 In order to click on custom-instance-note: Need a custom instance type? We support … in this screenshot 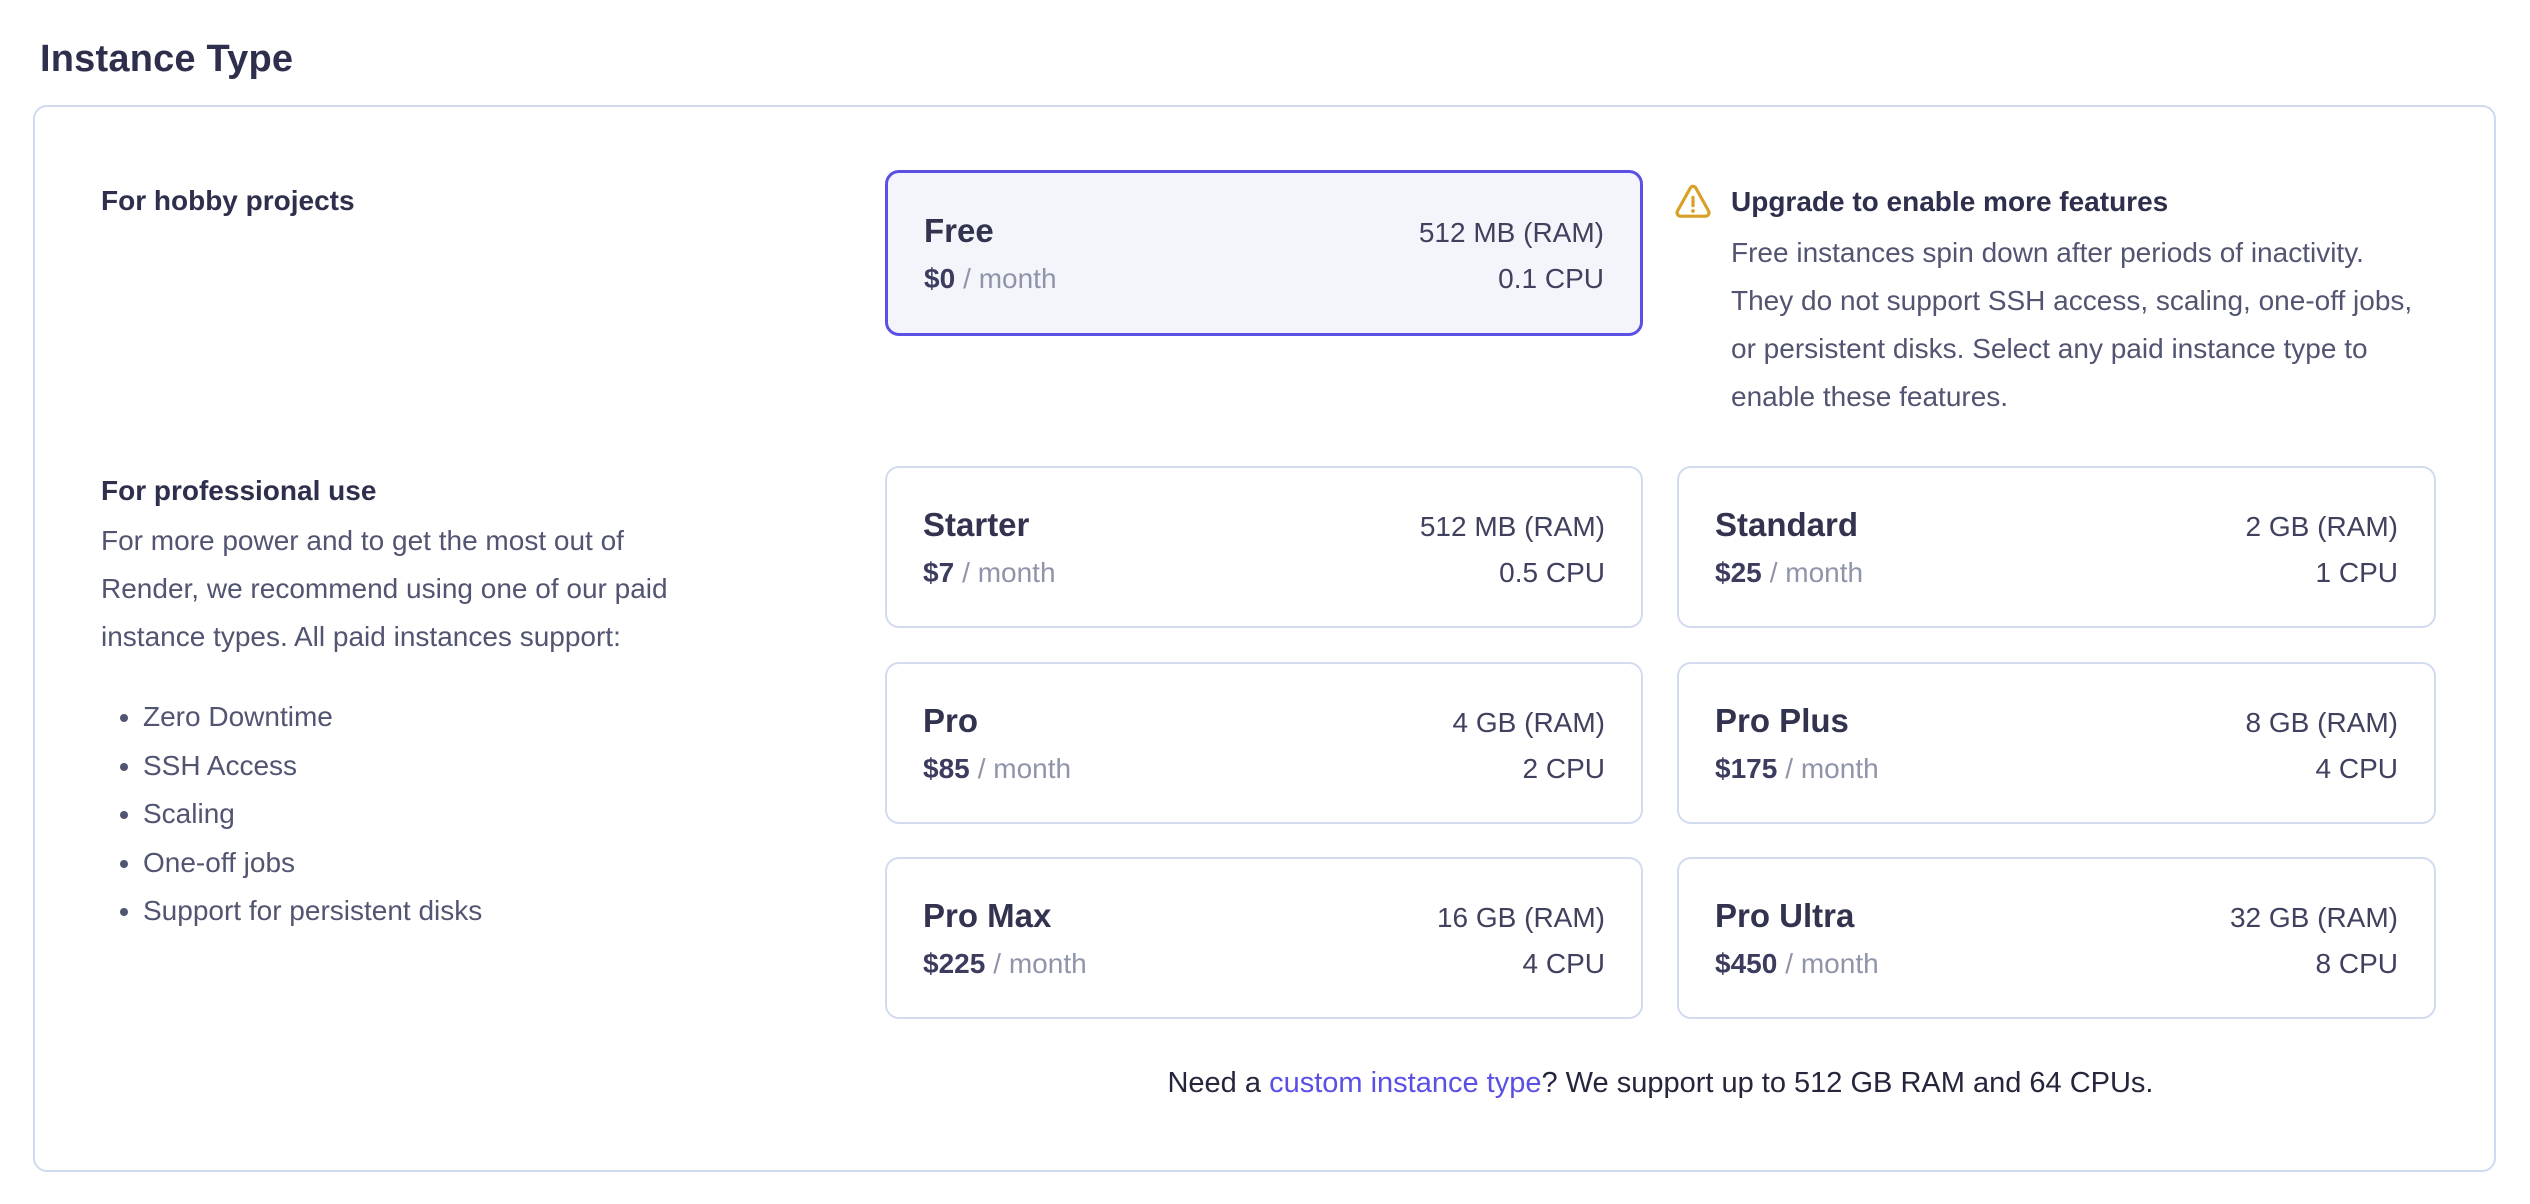, I will do `click(1660, 1083)`.